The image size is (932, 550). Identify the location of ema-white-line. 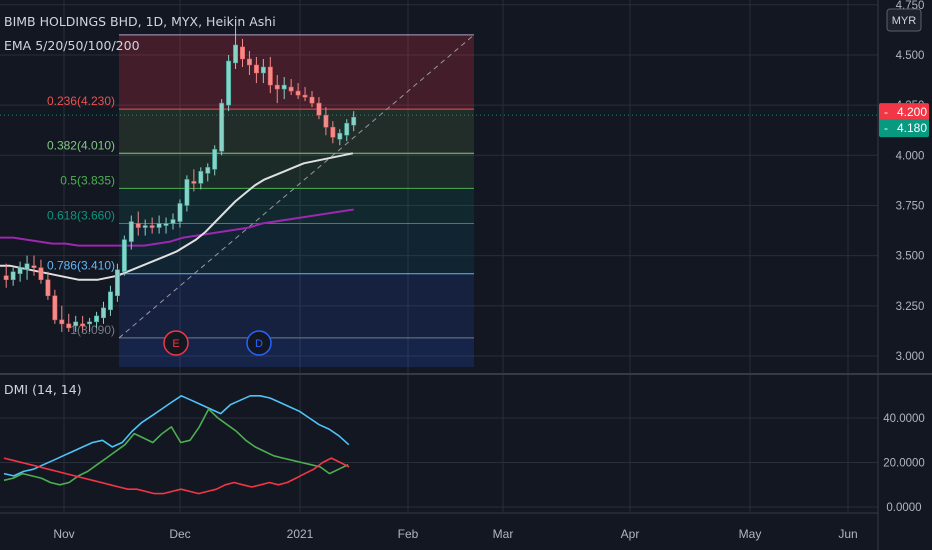
(176, 216).